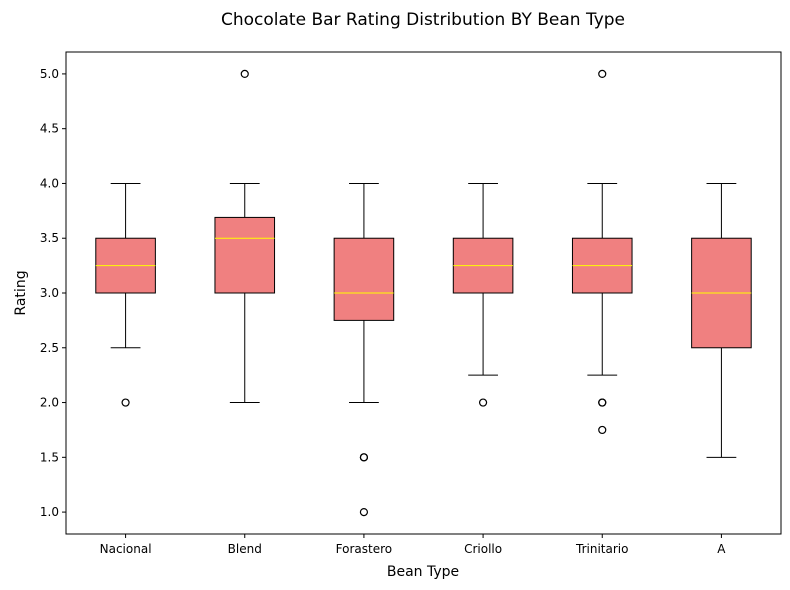  I want to click on y-tick-label: 3.0, so click(49, 293).